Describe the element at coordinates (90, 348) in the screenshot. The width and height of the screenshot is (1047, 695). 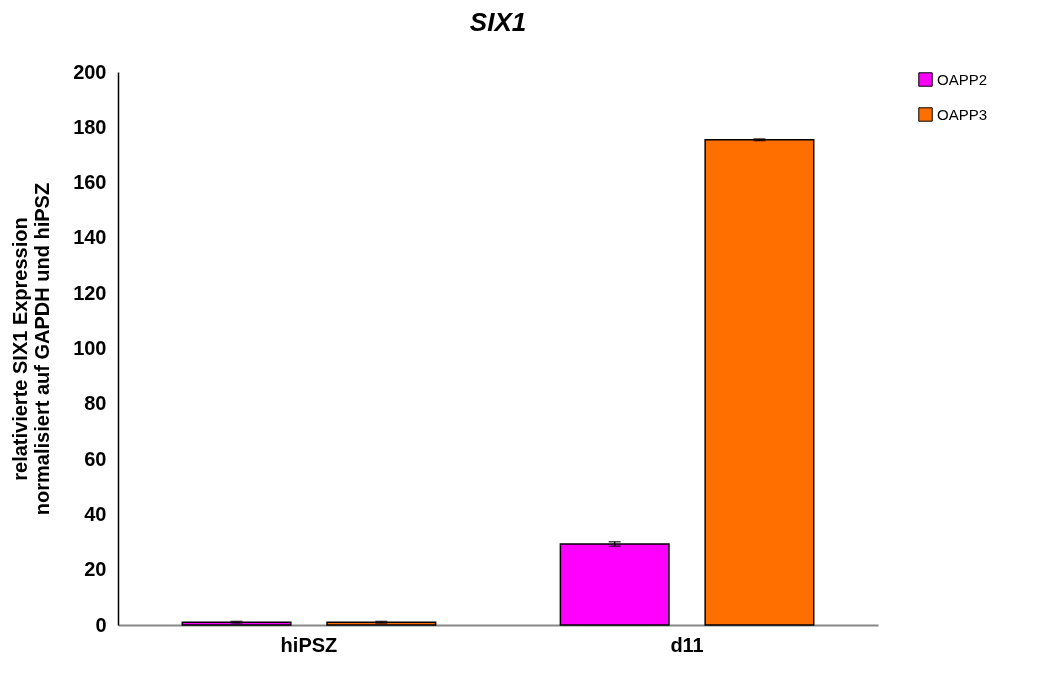
I see `y-tick-label: 100` at that location.